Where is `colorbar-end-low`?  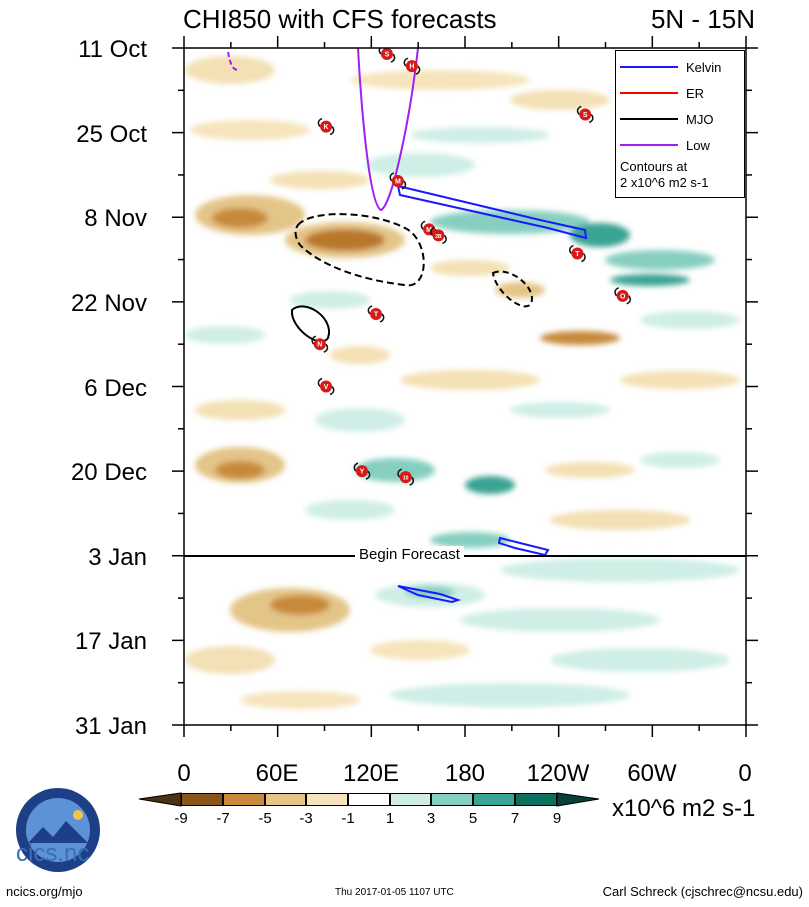 colorbar-end-low is located at coordinates (160, 799).